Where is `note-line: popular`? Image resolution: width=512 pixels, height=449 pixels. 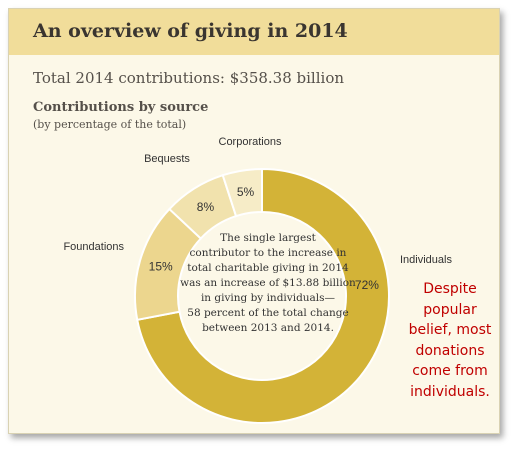 note-line: popular is located at coordinates (447, 310).